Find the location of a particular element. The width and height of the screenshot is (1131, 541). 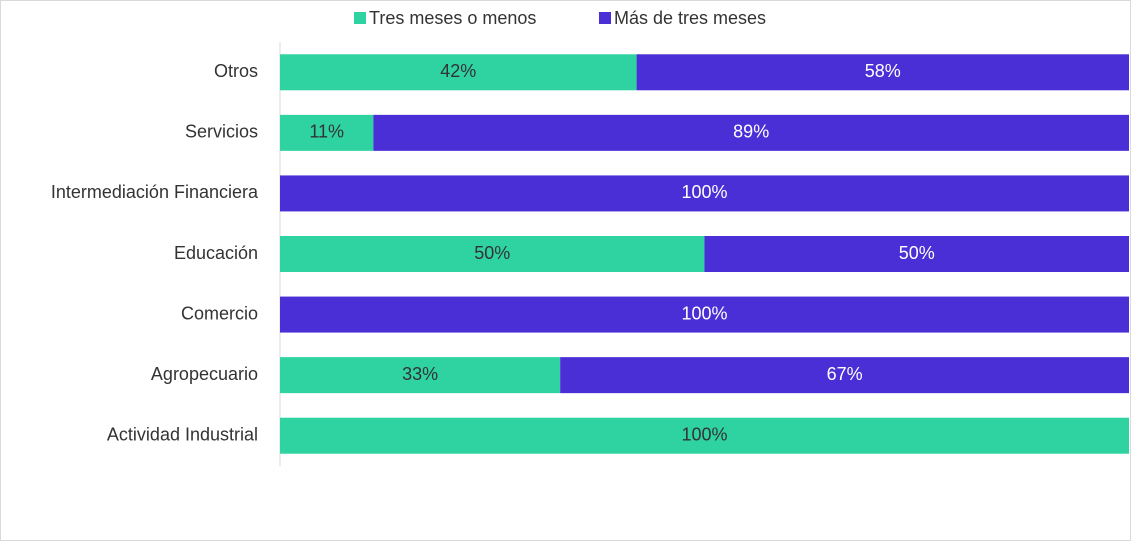

data-label: 89% is located at coordinates (751, 132).